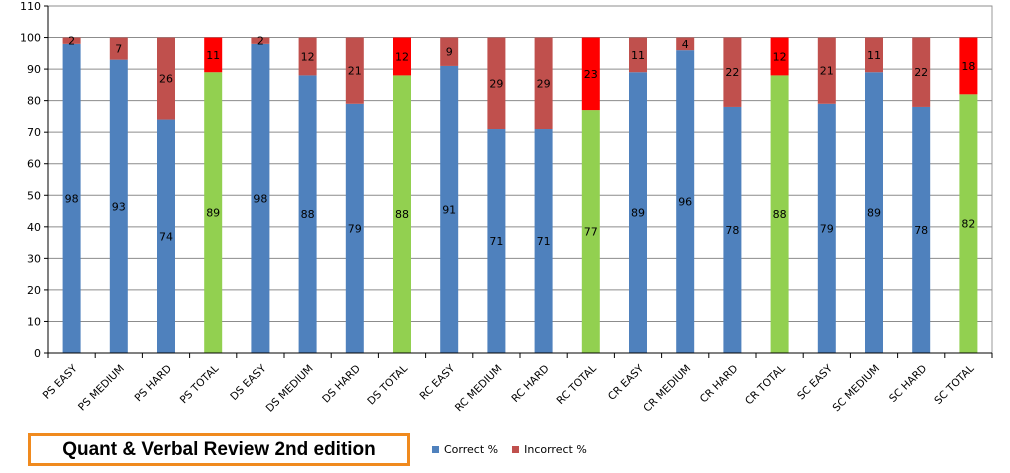 The image size is (1010, 473). I want to click on data-label-incorrect: 21, so click(355, 71).